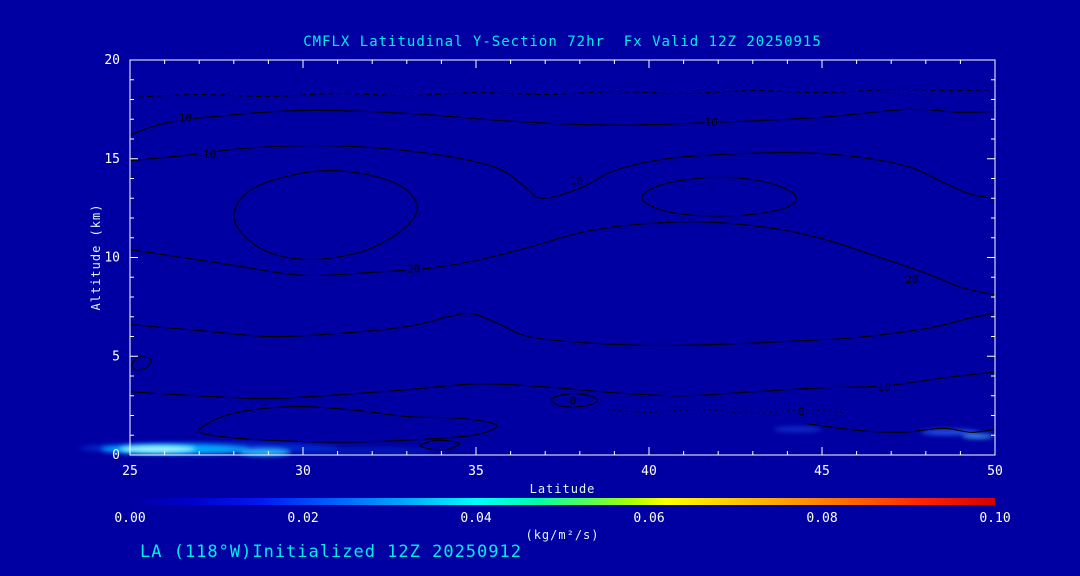  Describe the element at coordinates (116, 356) in the screenshot. I see `y-tick-label: 5` at that location.